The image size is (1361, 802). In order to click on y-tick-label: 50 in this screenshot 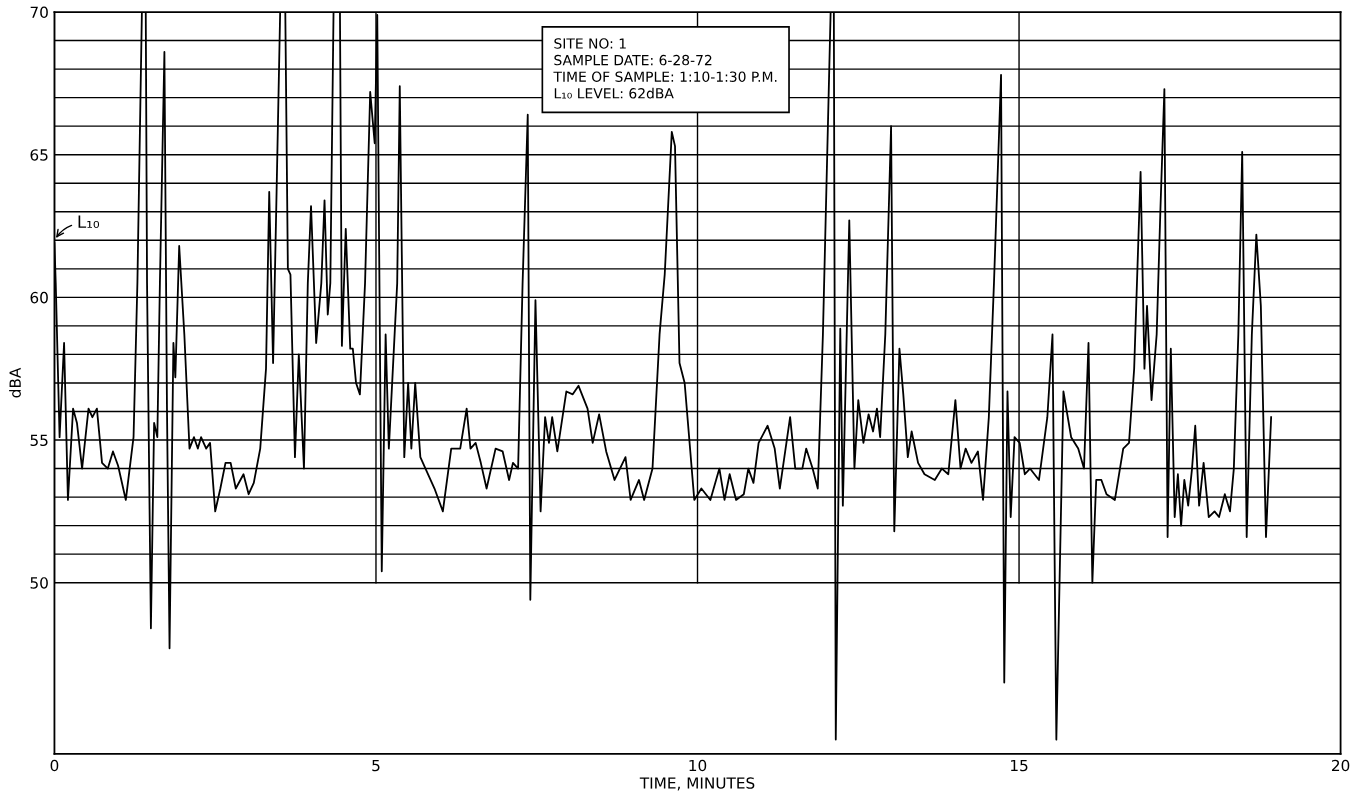, I will do `click(39, 583)`.